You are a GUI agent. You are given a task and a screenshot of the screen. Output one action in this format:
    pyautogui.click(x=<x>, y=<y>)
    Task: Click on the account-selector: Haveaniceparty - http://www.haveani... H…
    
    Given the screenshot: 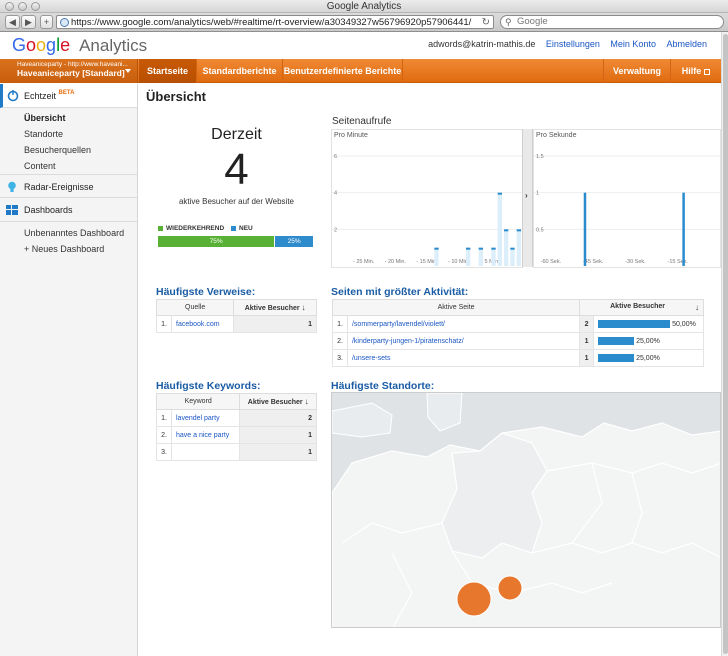 What is the action you would take?
    pyautogui.click(x=69, y=71)
    